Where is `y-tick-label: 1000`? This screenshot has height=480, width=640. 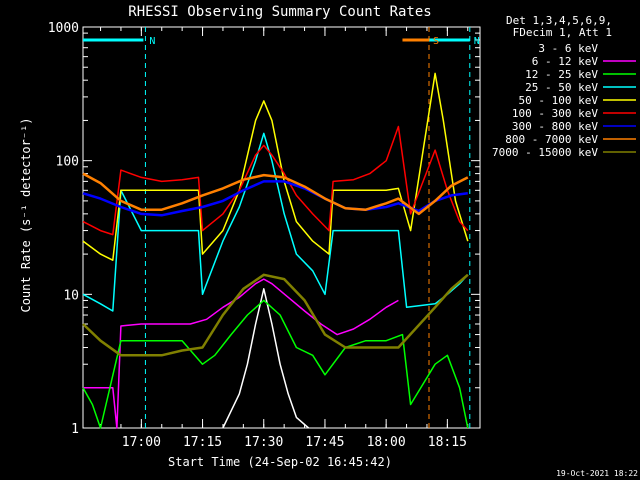 y-tick-label: 1000 is located at coordinates (63, 28).